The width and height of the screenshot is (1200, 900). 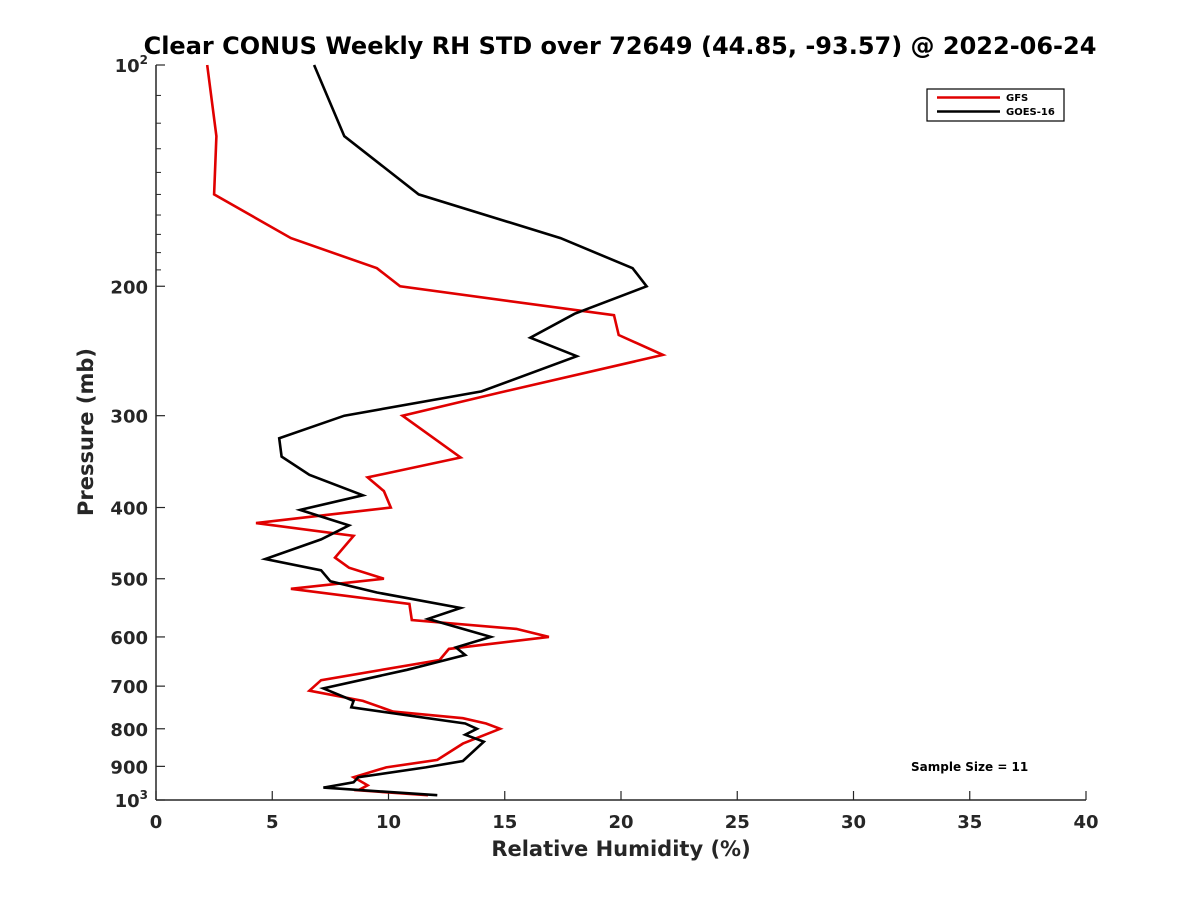 I want to click on legend-label-gfs: GFS, so click(x=1017, y=98).